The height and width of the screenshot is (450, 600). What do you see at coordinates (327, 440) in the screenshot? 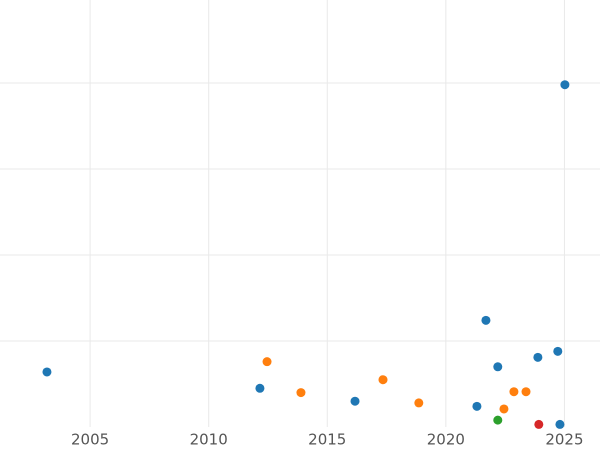
I see `x-tick-label: 2015` at bounding box center [327, 440].